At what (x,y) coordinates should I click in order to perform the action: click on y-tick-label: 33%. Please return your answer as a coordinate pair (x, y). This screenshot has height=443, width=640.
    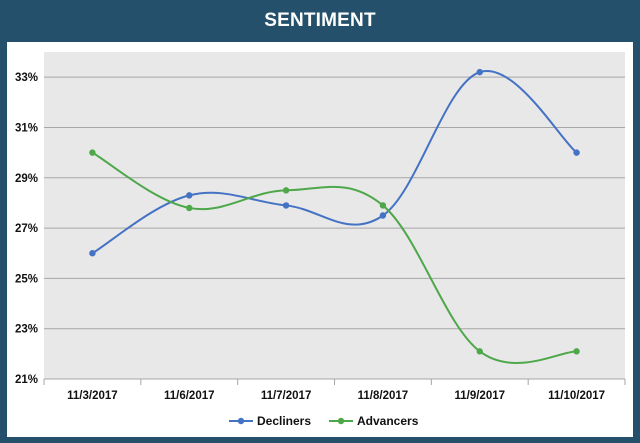
    Looking at the image, I should click on (26, 78).